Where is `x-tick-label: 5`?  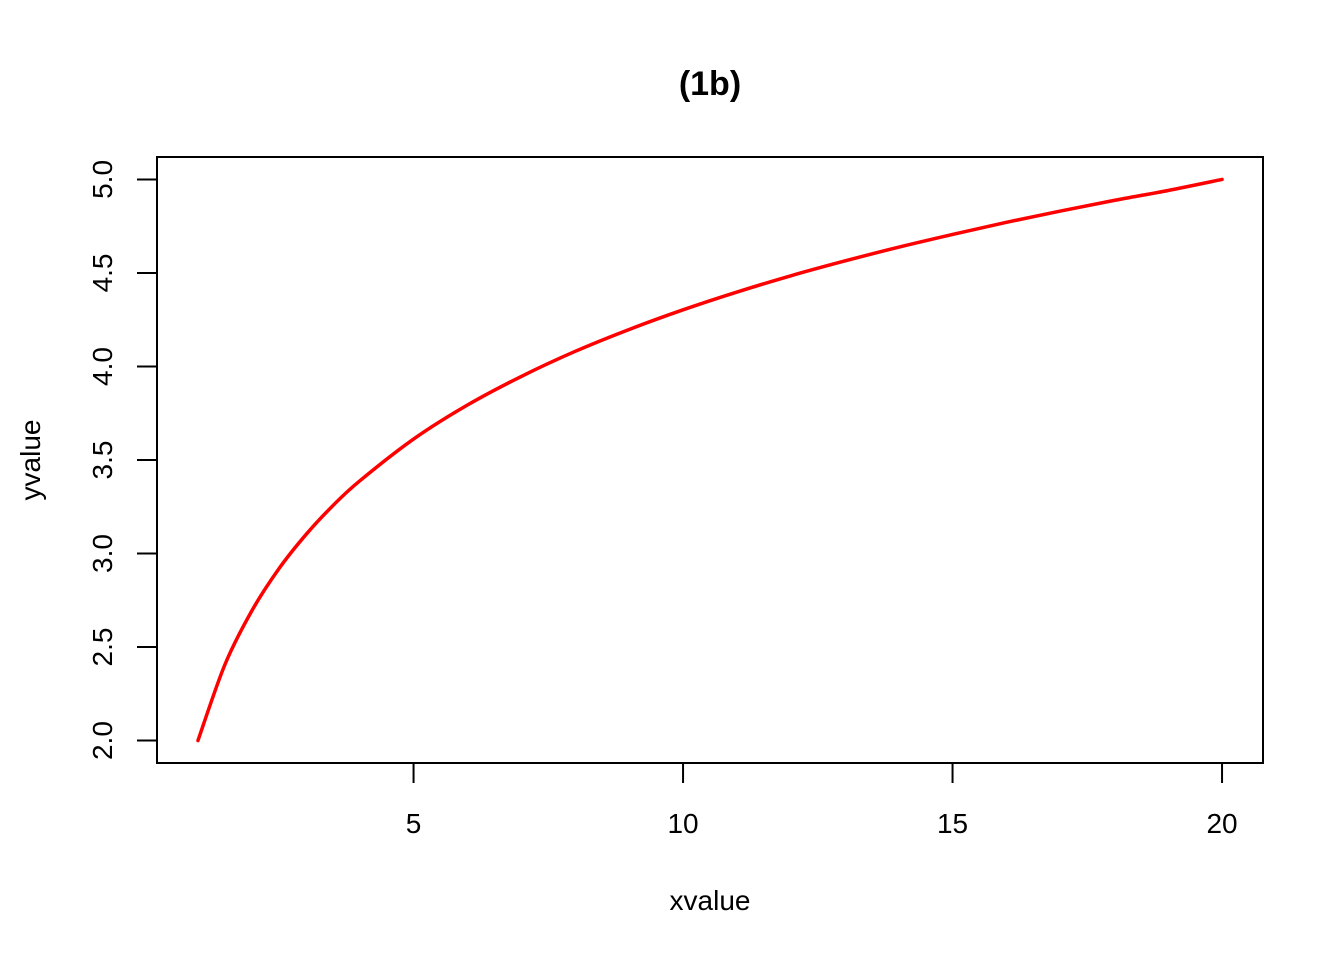
x-tick-label: 5 is located at coordinates (414, 823).